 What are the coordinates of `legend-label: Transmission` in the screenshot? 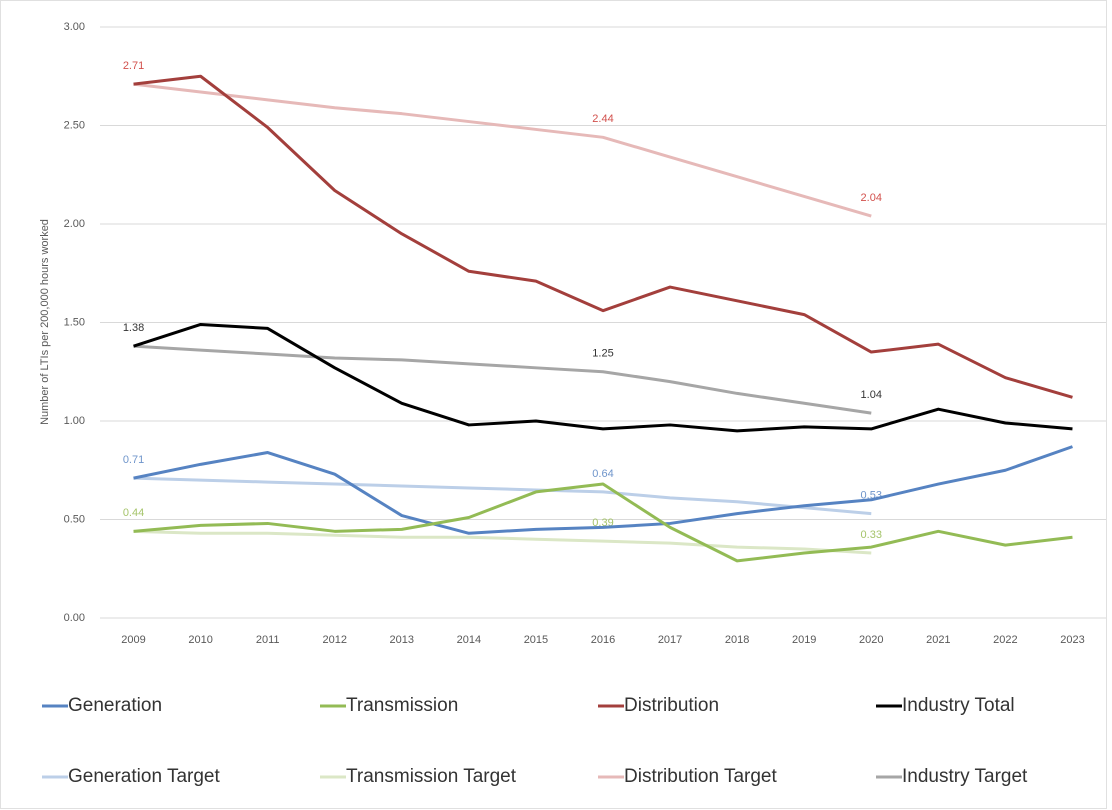 It's located at (402, 705).